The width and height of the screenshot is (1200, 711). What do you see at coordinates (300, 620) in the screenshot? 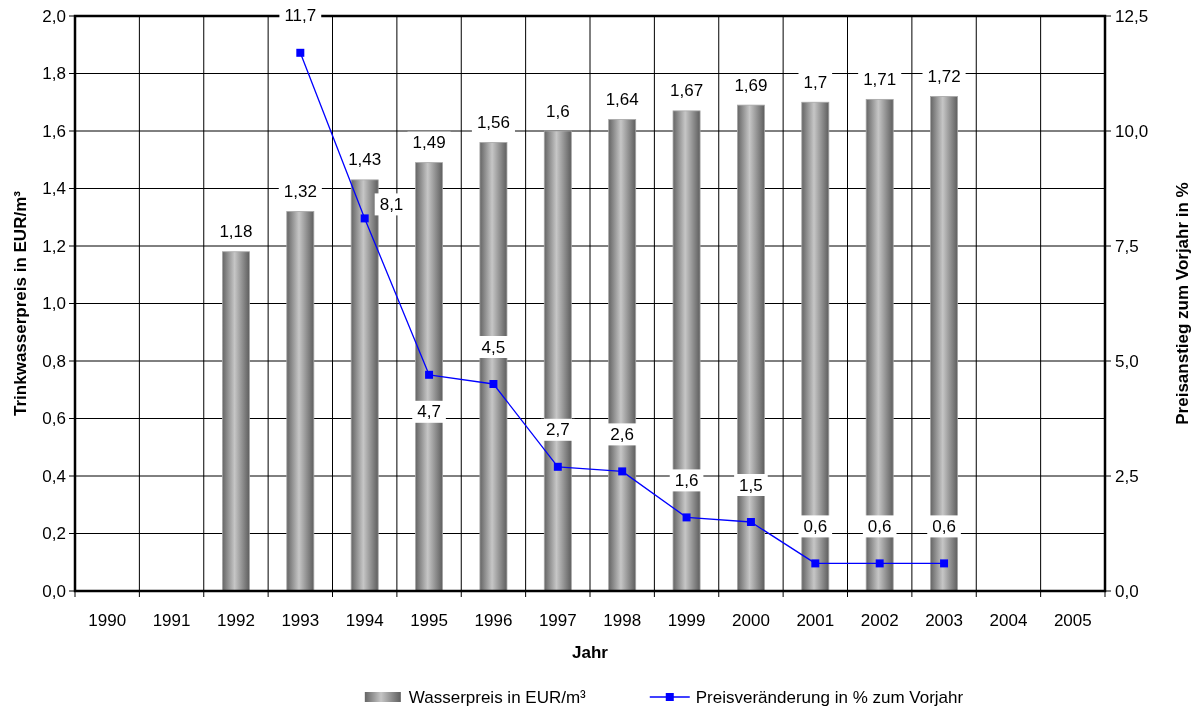
I see `x-tick-label: 1993` at bounding box center [300, 620].